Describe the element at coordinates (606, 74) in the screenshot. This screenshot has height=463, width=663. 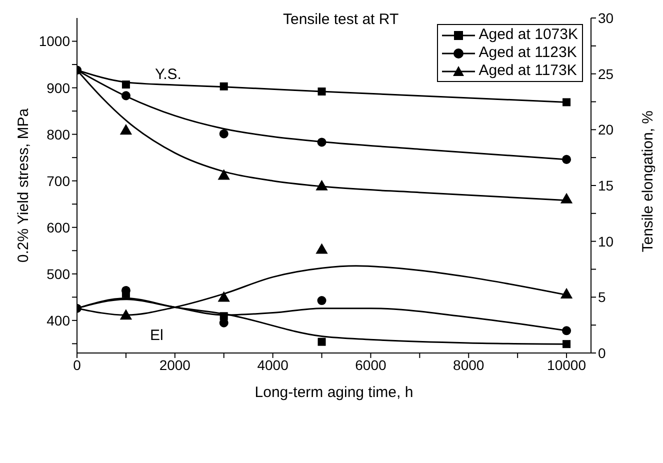
I see `y2-tick-label: 25` at that location.